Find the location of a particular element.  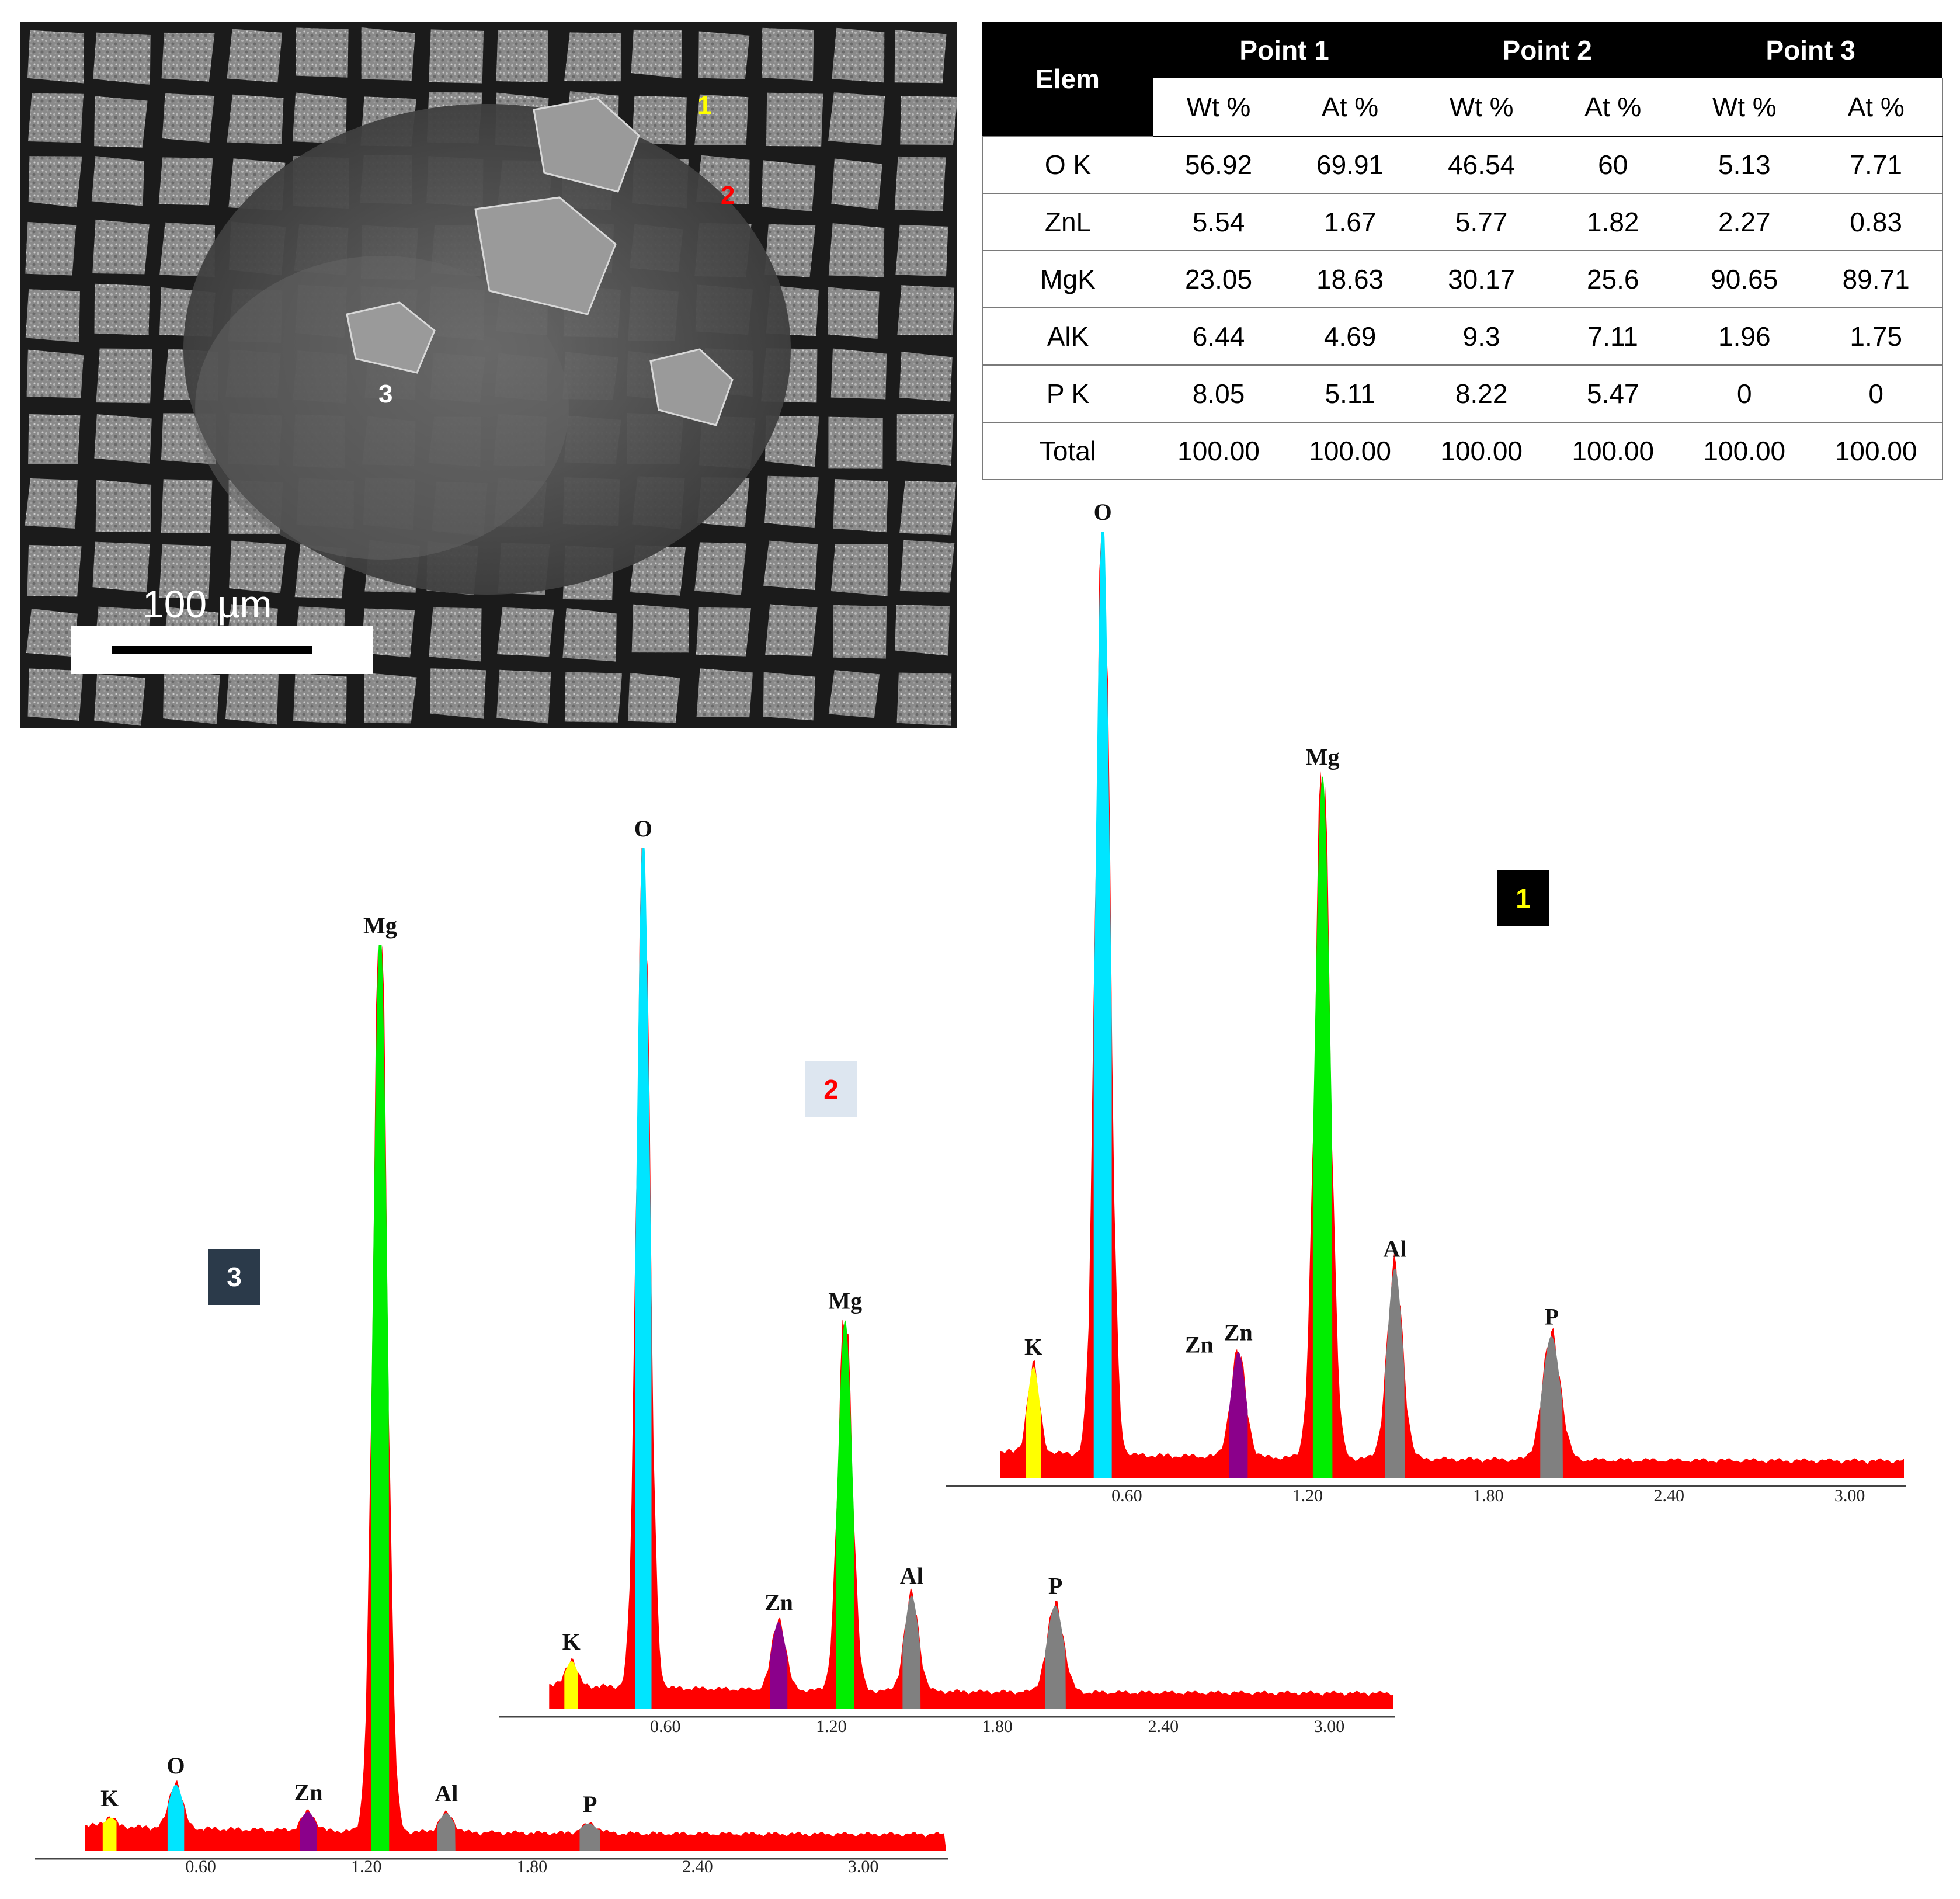

spectrum-3-badge: 3 is located at coordinates (234, 1277).